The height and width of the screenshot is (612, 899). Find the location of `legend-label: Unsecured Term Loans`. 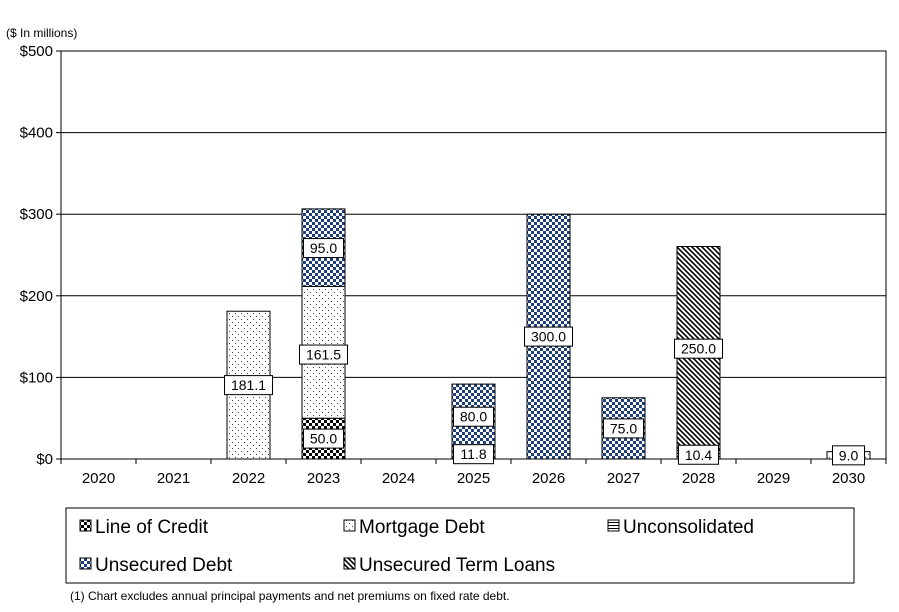

legend-label: Unsecured Term Loans is located at coordinates (457, 565).